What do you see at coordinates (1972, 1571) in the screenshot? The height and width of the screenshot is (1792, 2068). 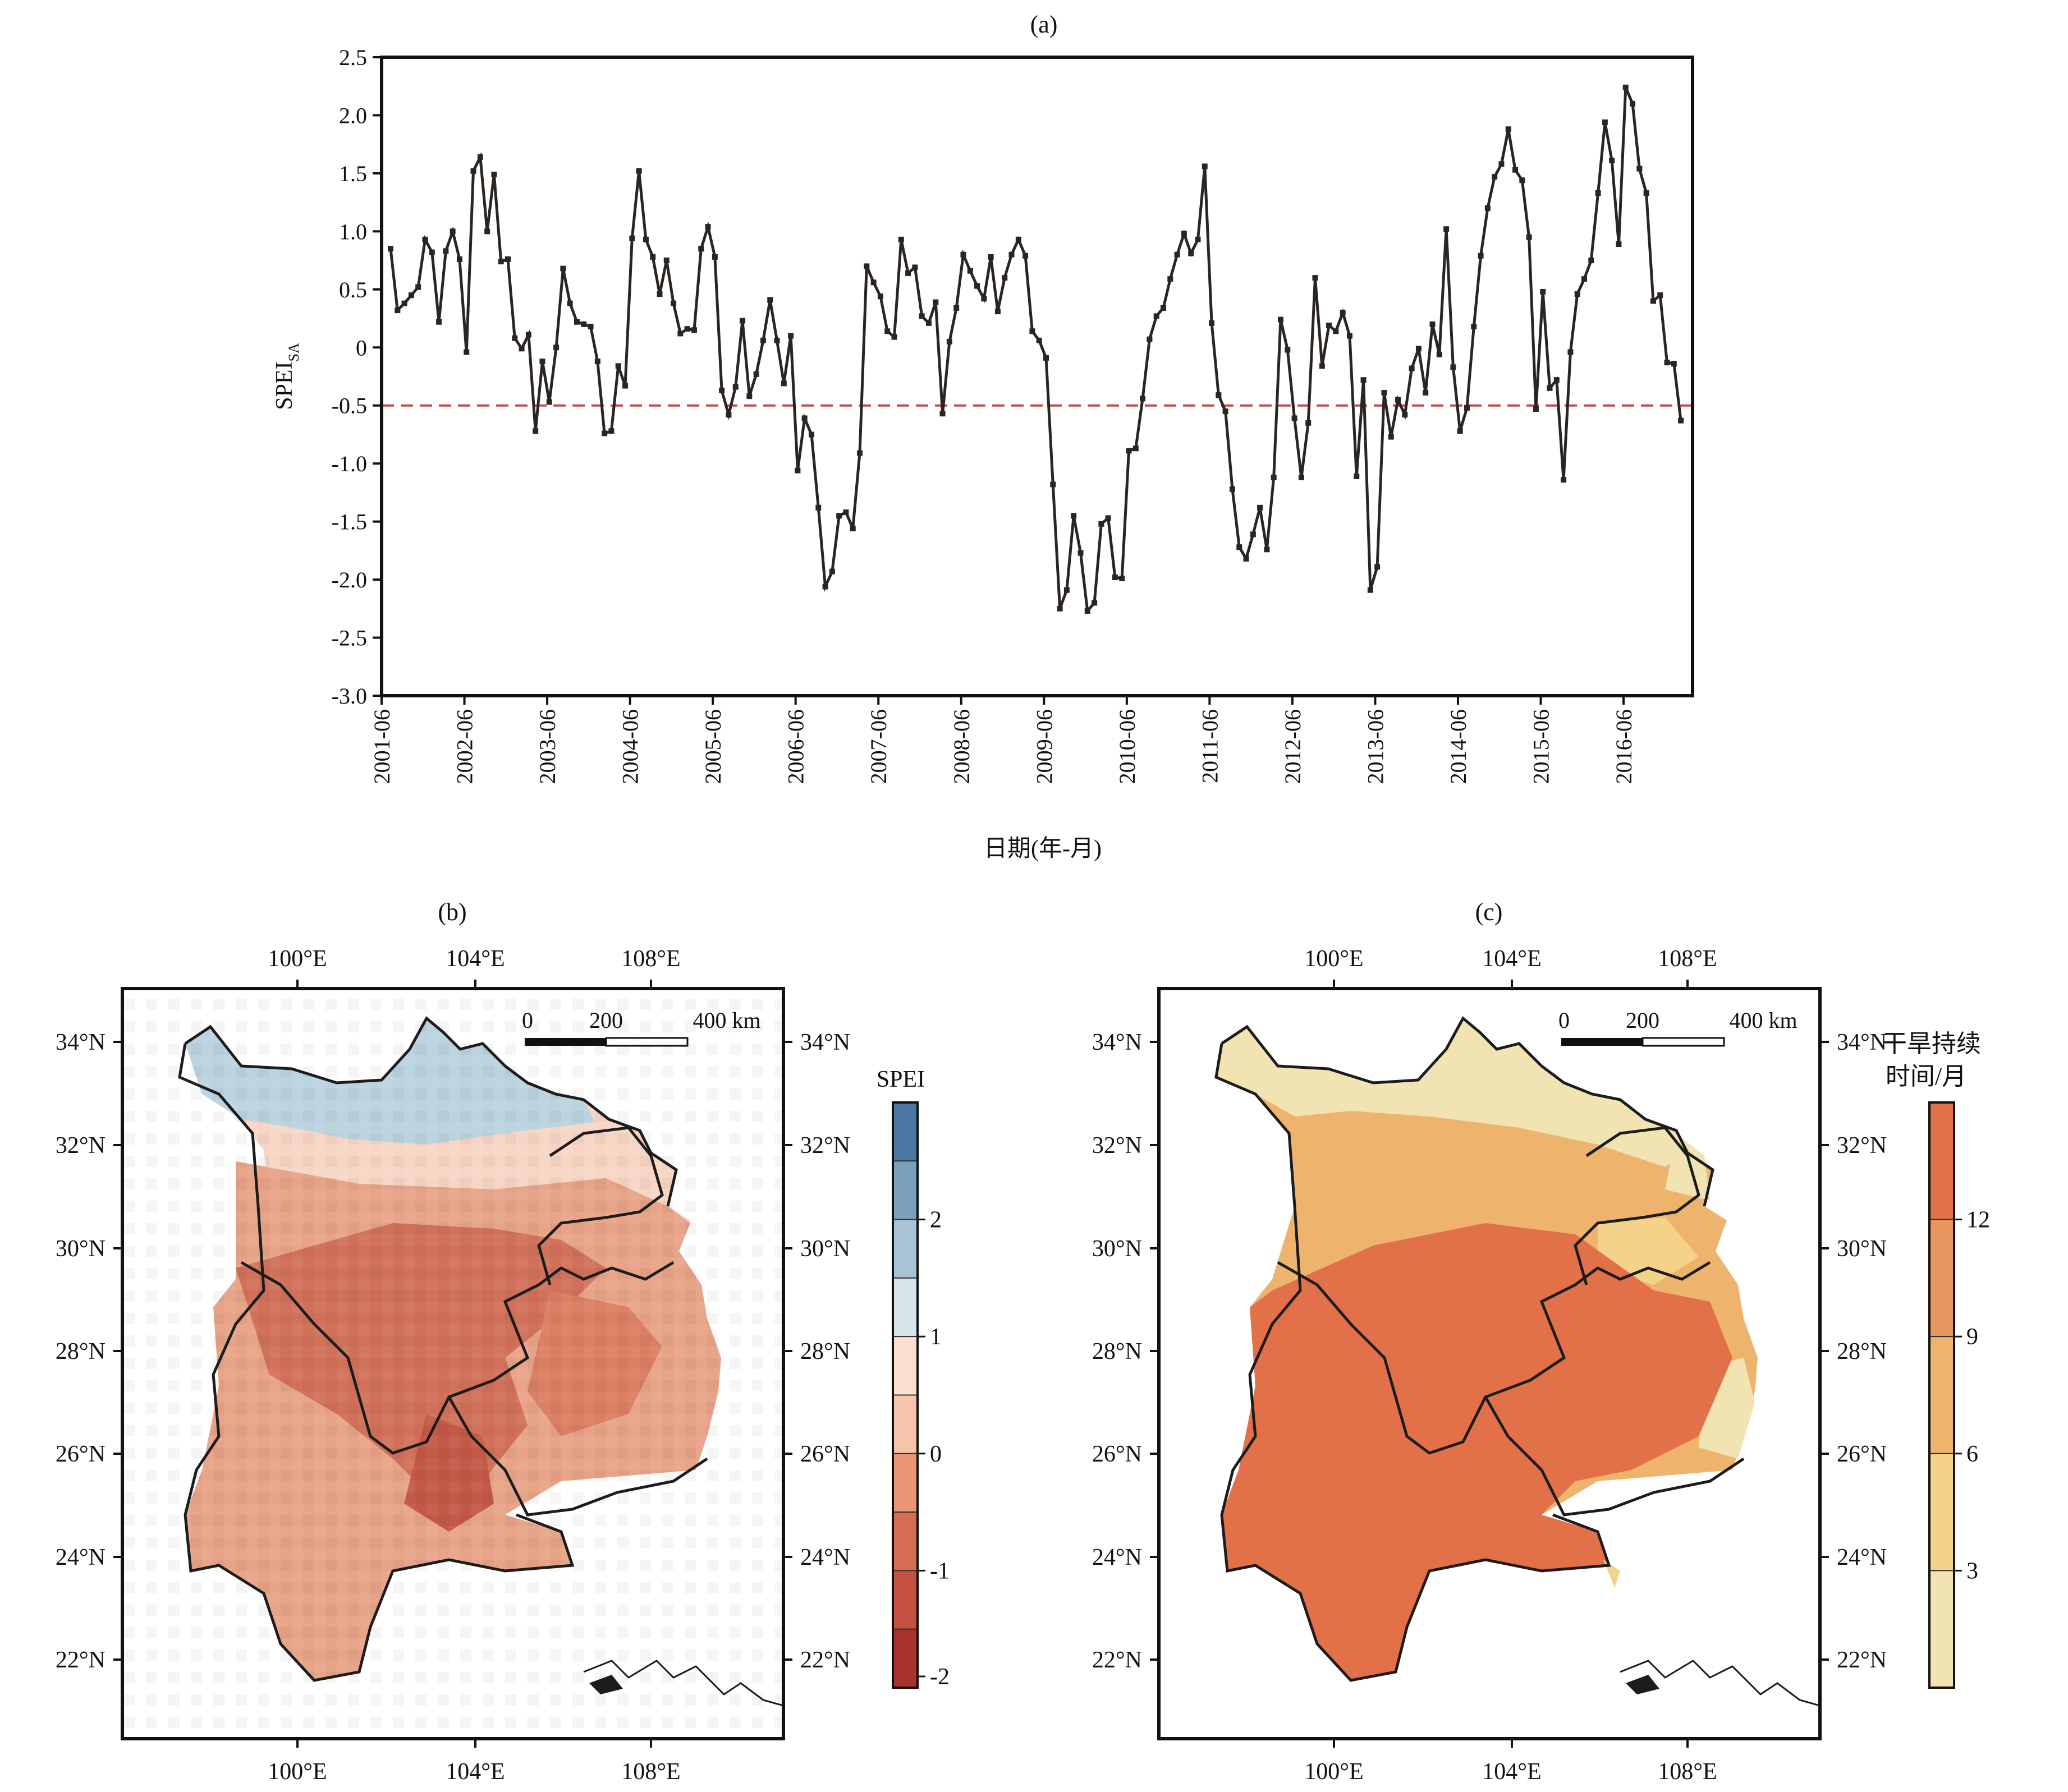 I see `colorbar-tick-label: 3` at bounding box center [1972, 1571].